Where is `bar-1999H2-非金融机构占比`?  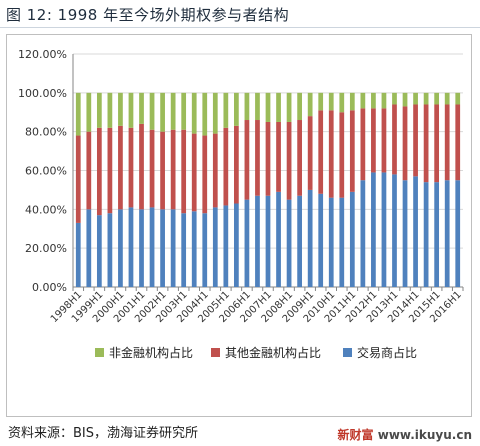 bar-1999H2-非金融机构占比 is located at coordinates (110, 110).